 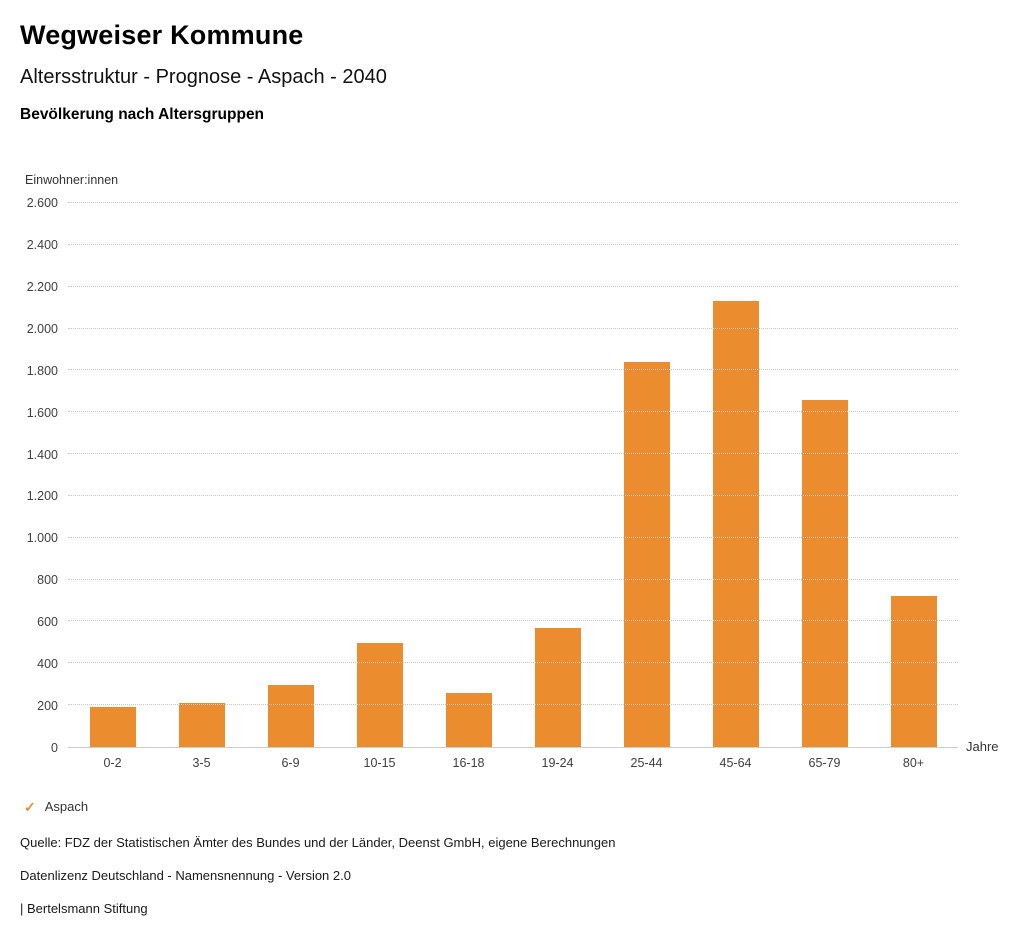 I want to click on y-tick-label: 1.400, so click(x=42, y=454).